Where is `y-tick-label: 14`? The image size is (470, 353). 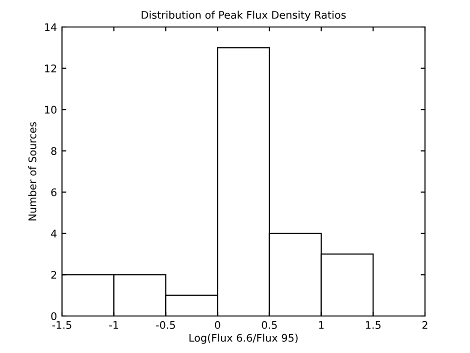
y-tick-label: 14 is located at coordinates (51, 27).